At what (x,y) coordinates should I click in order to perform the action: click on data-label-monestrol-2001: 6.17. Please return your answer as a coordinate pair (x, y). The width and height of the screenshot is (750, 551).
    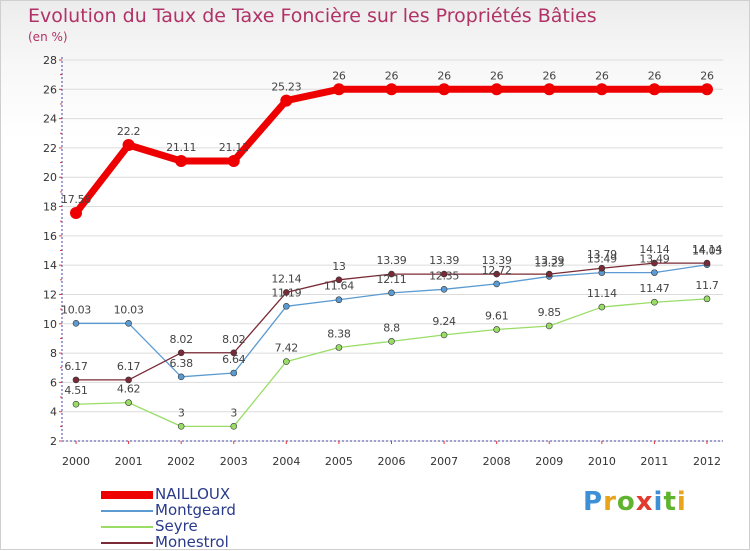
    Looking at the image, I should click on (129, 366).